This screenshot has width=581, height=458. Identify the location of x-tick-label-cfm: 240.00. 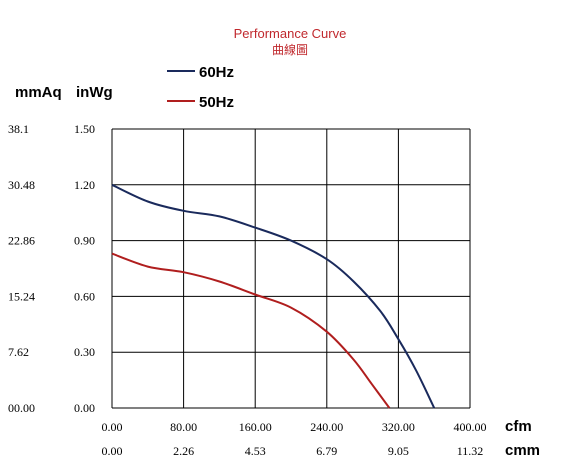
(326, 427).